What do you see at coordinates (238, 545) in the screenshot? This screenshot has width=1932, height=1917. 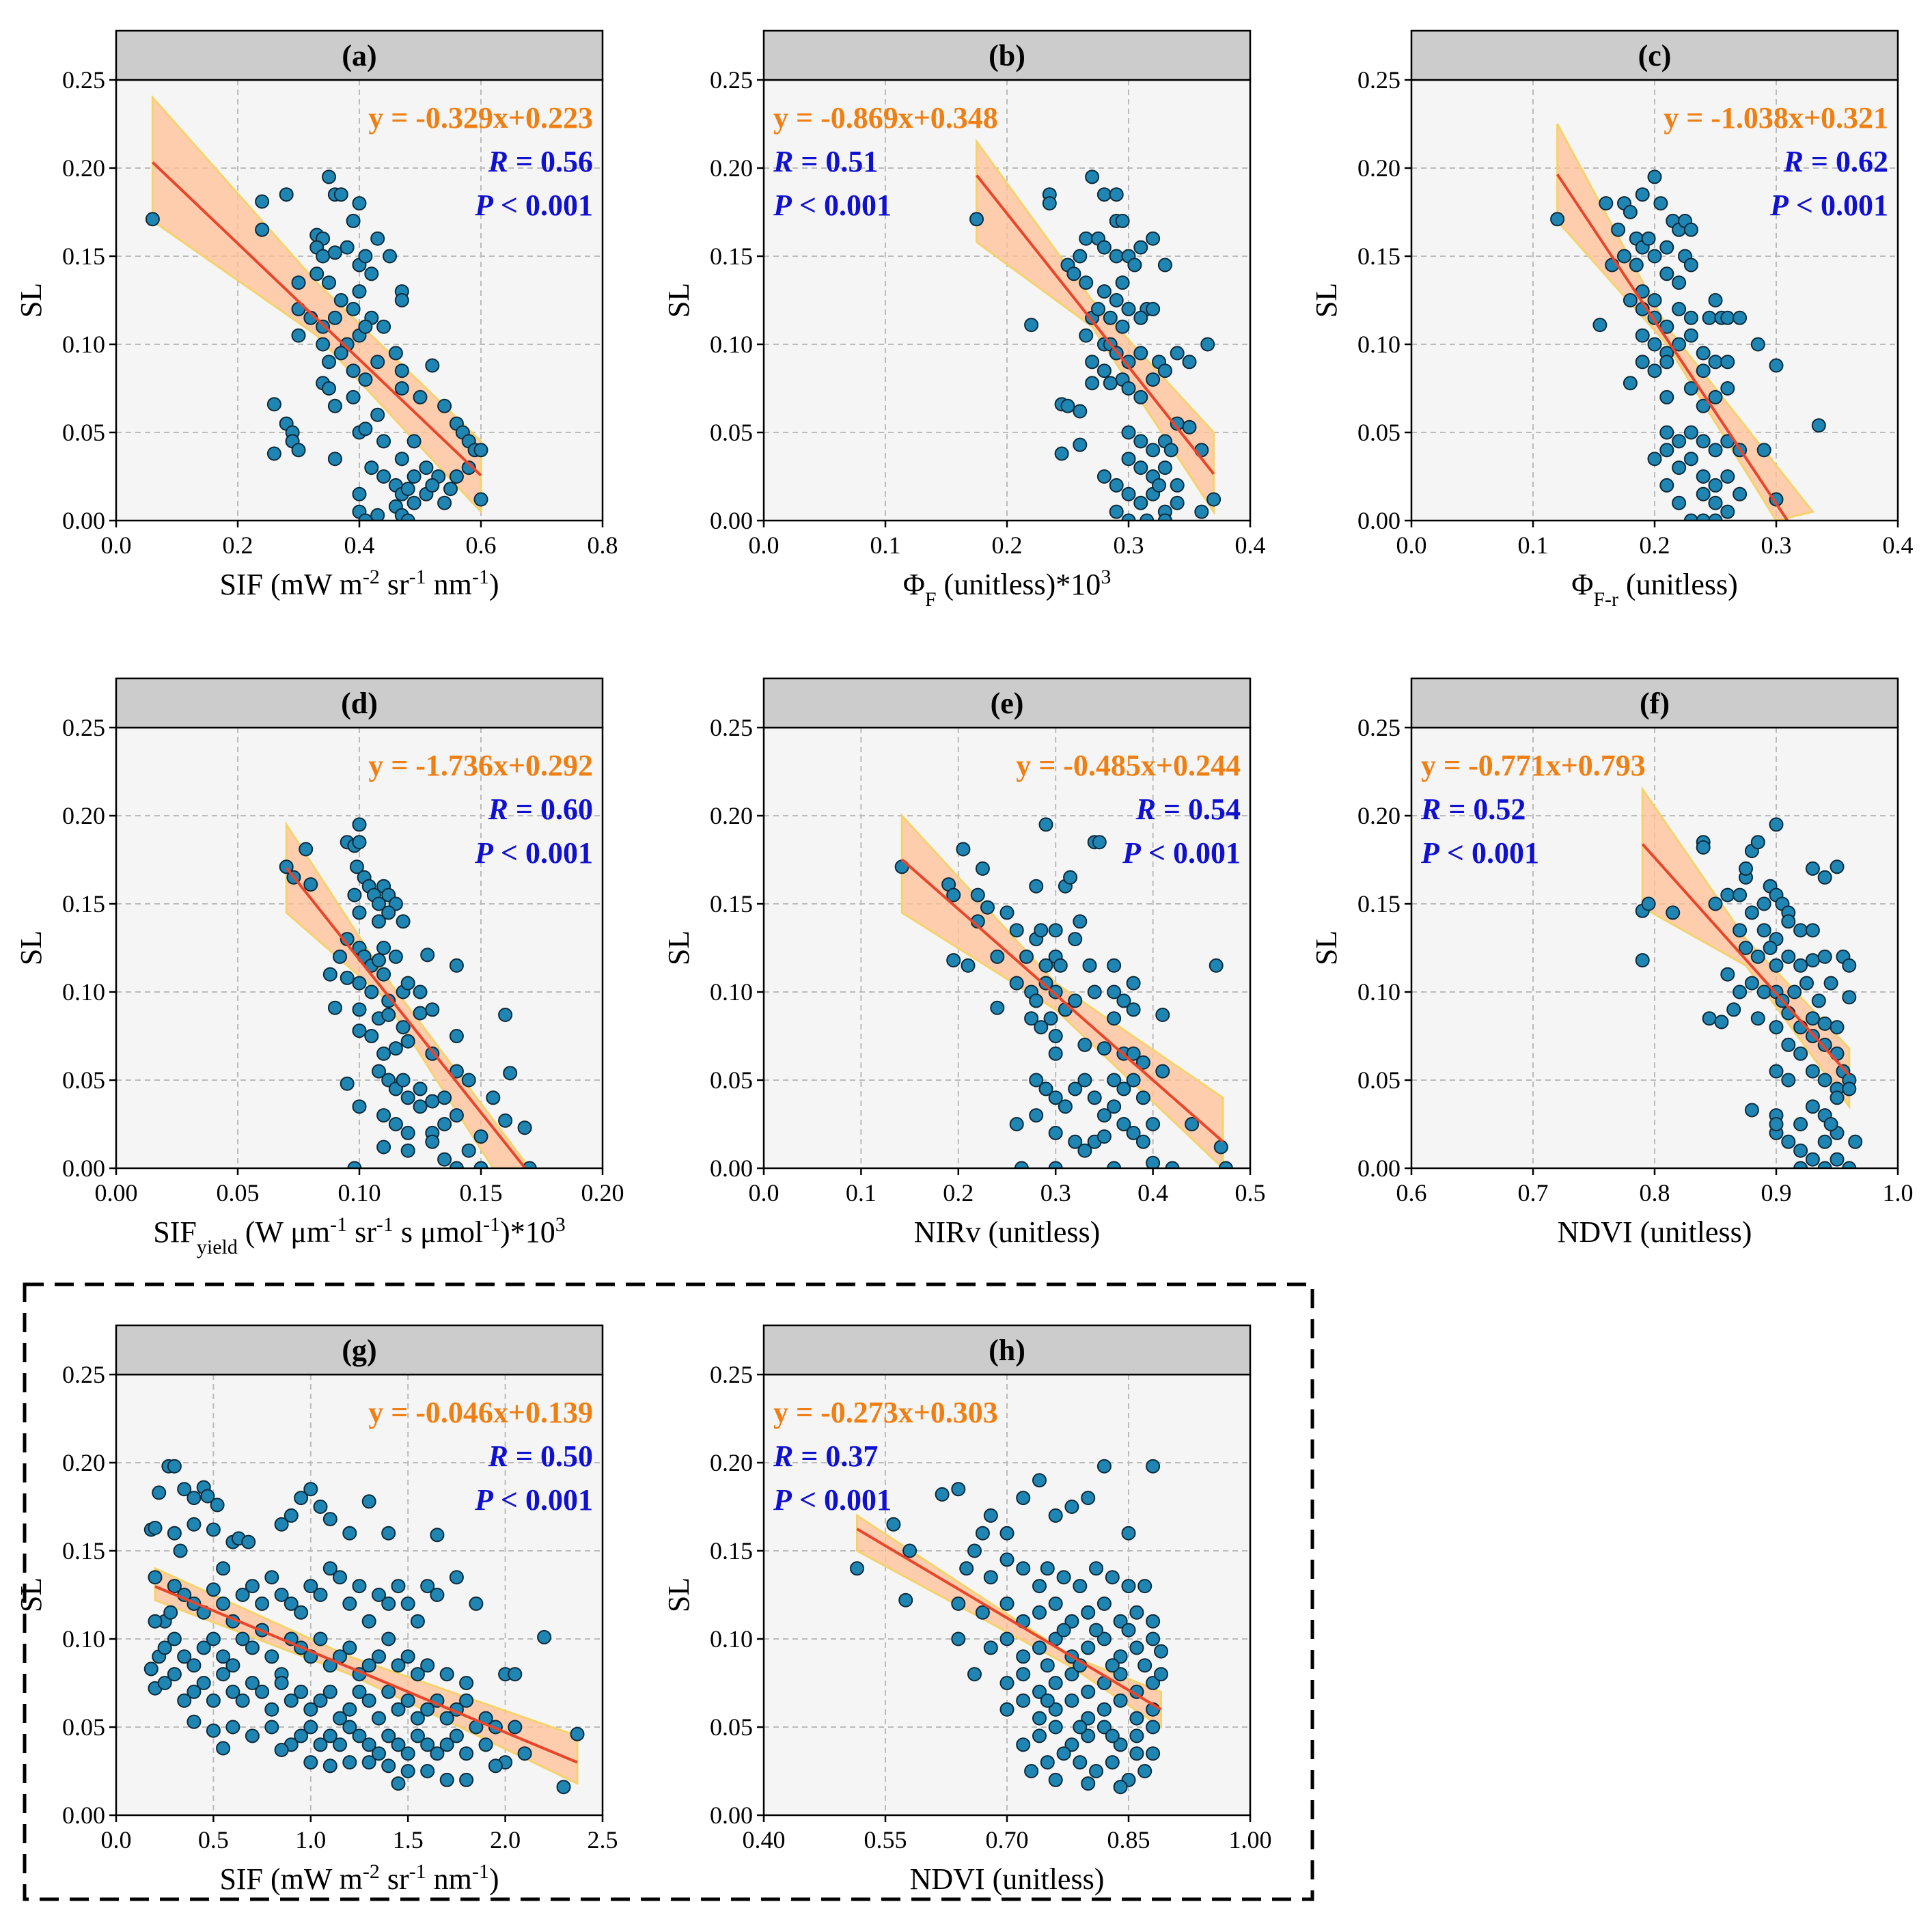 I see `x-tick-label: 0.2` at bounding box center [238, 545].